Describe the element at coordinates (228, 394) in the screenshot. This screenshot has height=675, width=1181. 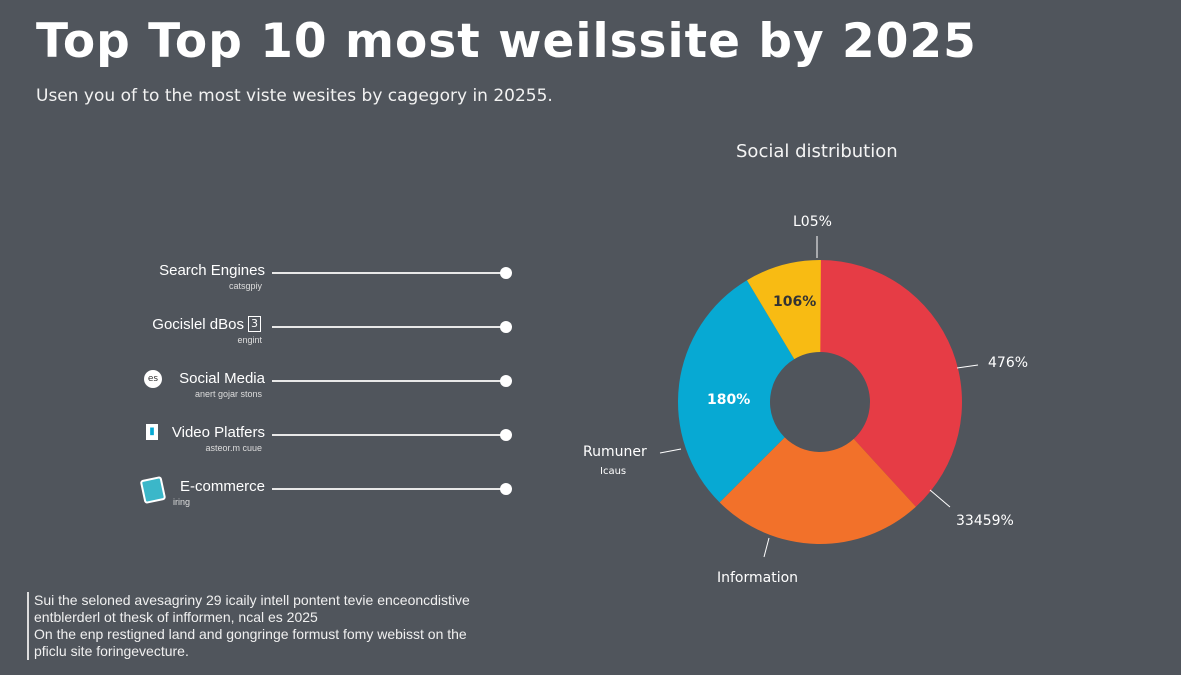
I see `category-sub: anert gojar stons` at that location.